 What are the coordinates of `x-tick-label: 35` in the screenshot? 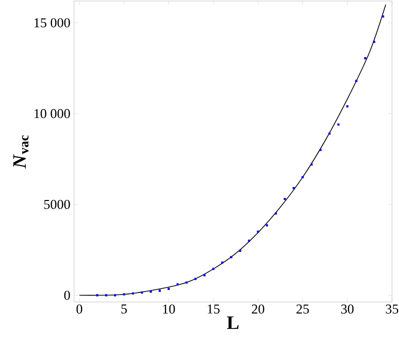 It's located at (392, 309).